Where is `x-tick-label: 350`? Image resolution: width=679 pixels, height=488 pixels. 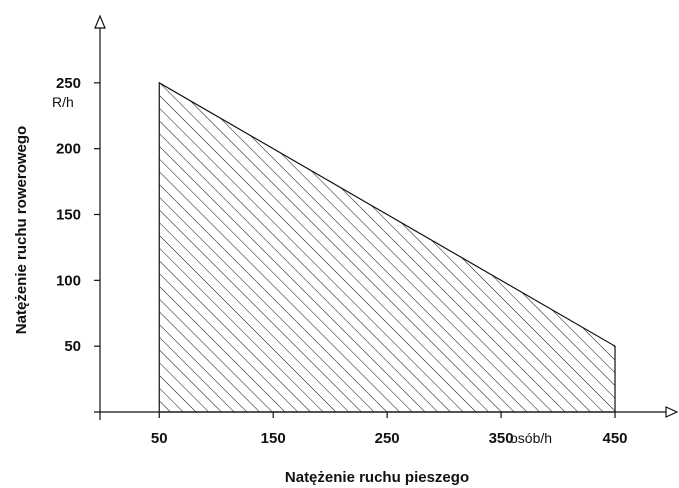 x-tick-label: 350 is located at coordinates (501, 438).